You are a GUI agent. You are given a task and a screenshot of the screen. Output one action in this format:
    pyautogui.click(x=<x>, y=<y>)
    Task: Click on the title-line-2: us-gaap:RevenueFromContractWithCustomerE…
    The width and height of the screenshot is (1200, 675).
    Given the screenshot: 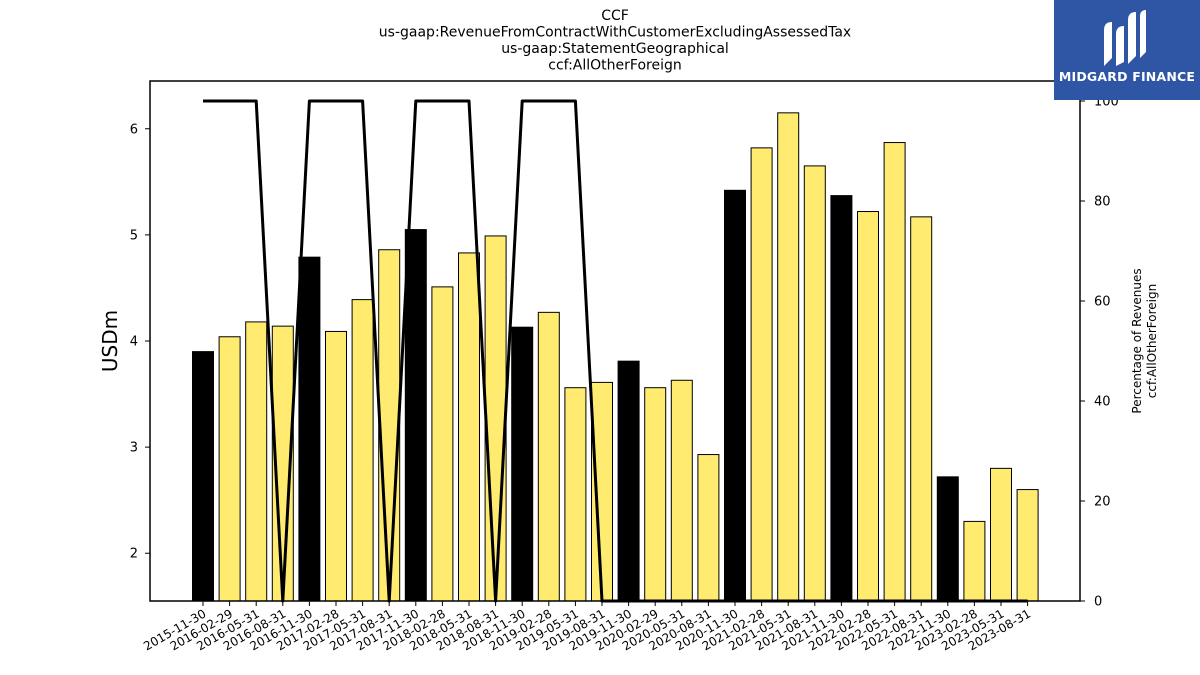 What is the action you would take?
    pyautogui.click(x=615, y=33)
    